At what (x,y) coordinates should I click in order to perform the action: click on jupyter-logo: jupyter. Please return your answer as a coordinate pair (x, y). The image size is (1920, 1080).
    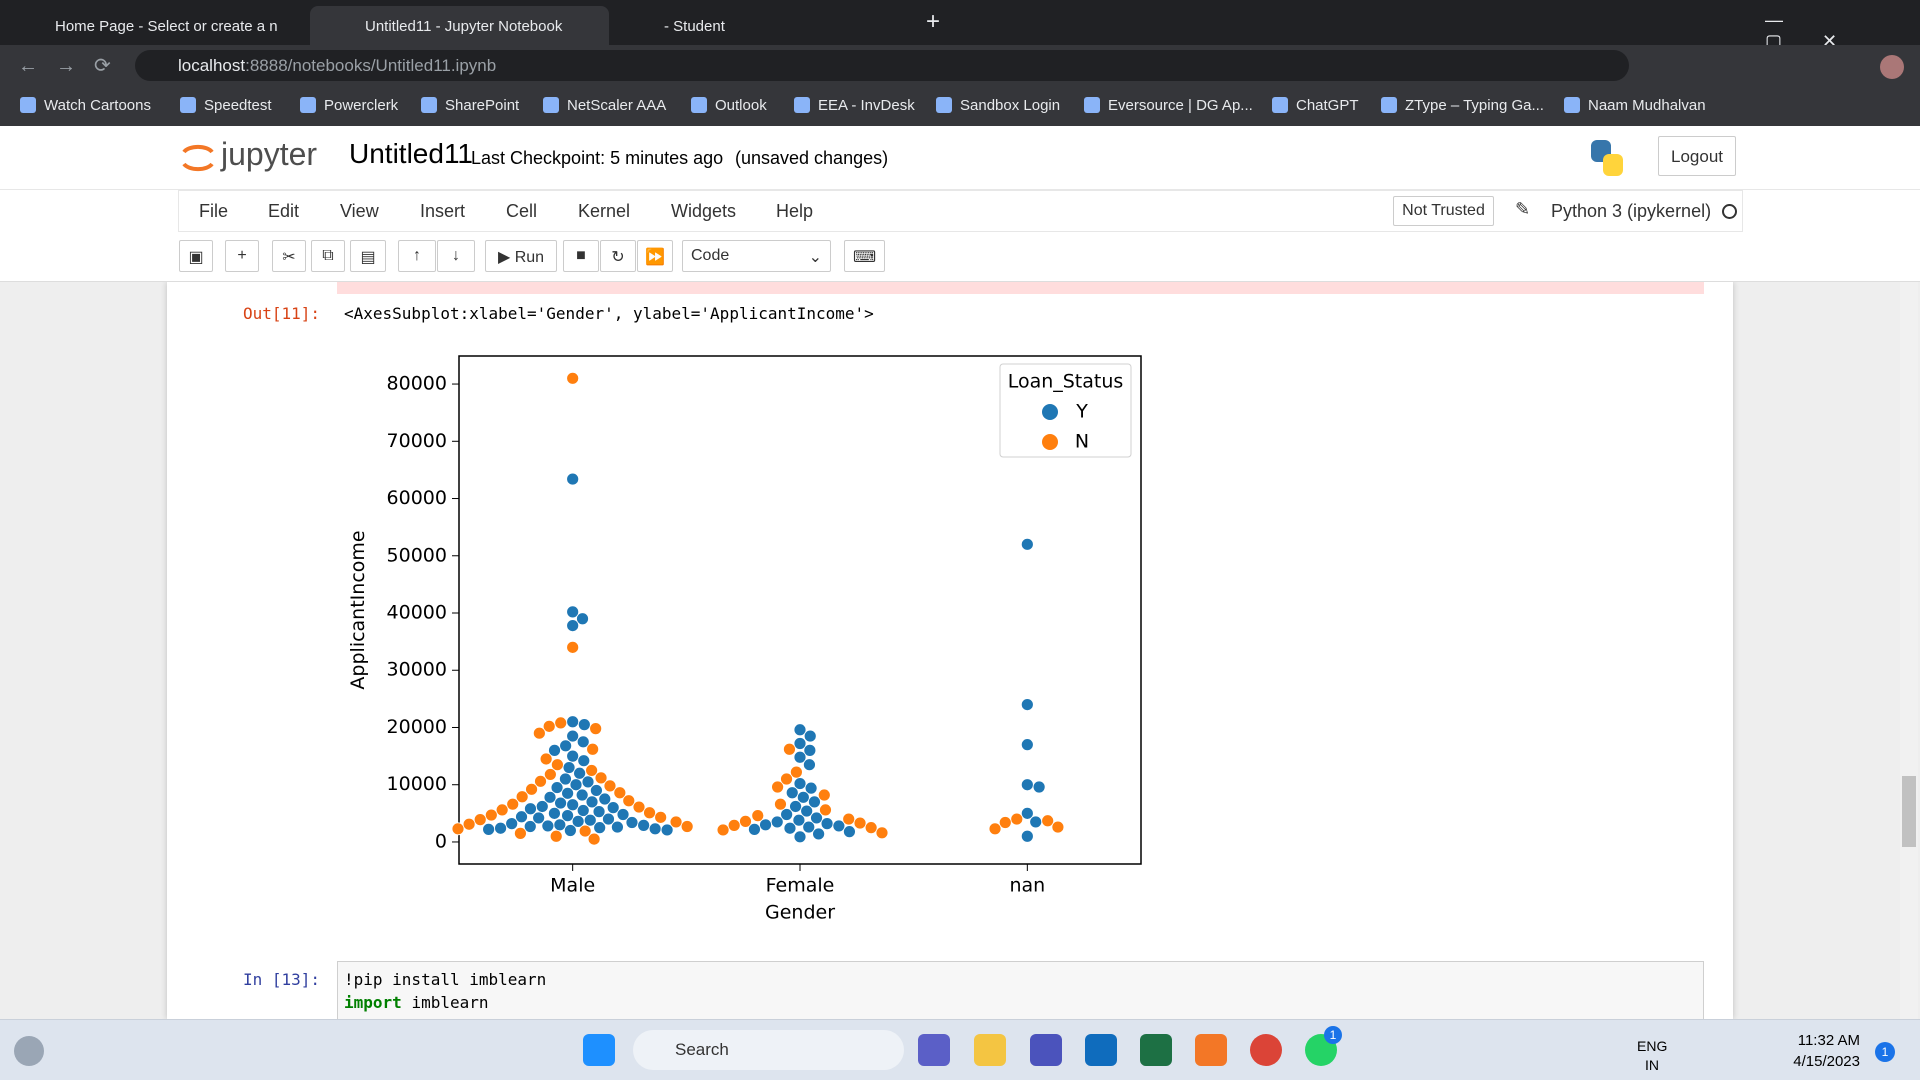
    Looking at the image, I should click on (269, 154).